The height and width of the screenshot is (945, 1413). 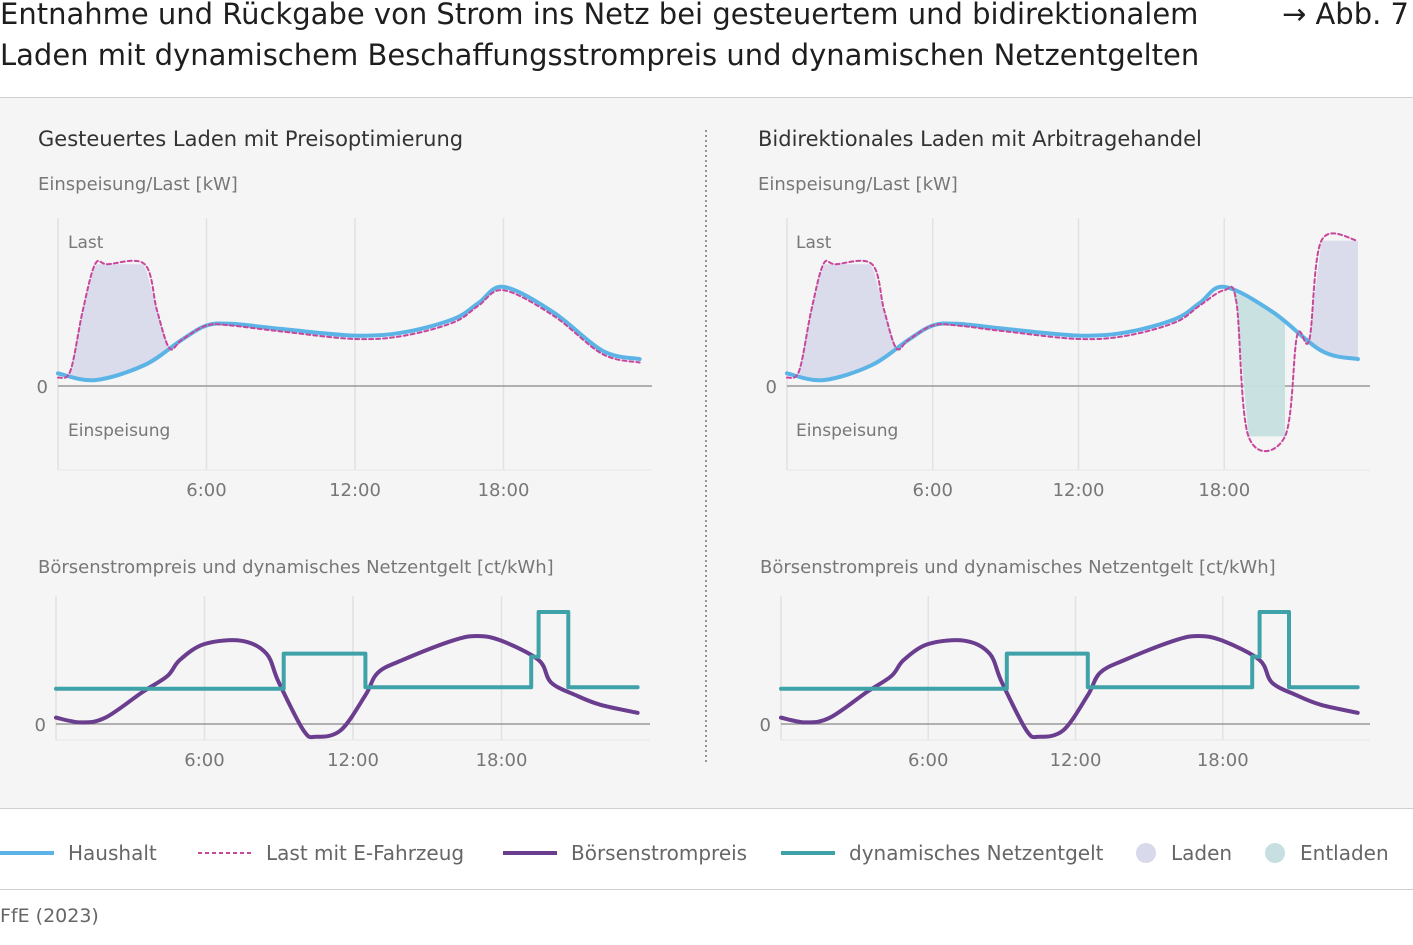 What do you see at coordinates (138, 184) in the screenshot?
I see `load-axis-label-left: Einspeisung/Last [kW]` at bounding box center [138, 184].